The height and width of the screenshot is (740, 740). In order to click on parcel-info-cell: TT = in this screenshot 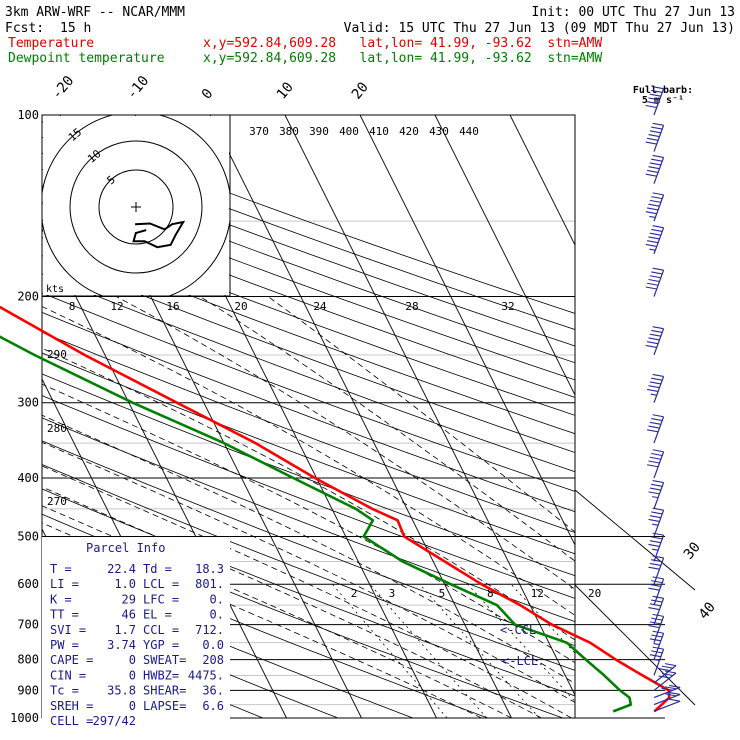, I will do `click(64, 615)`.